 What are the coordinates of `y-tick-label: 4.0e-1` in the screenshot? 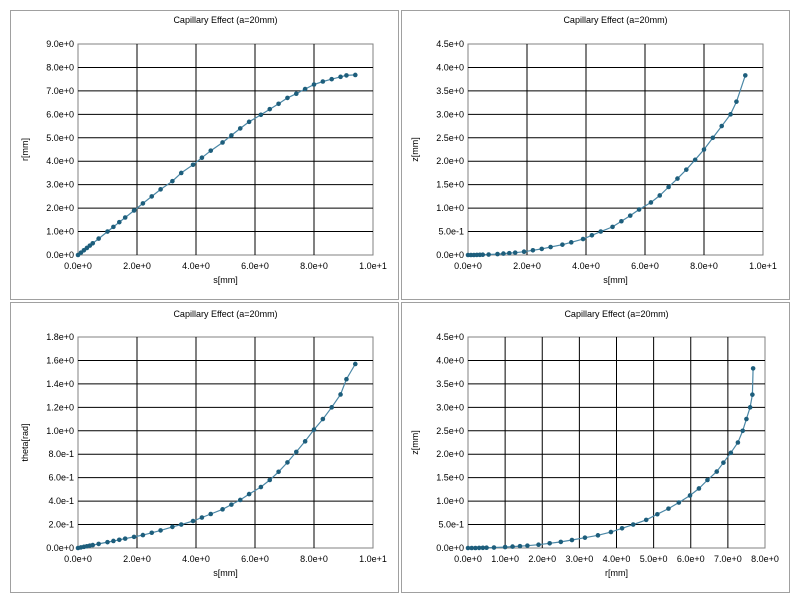 It's located at (61, 501).